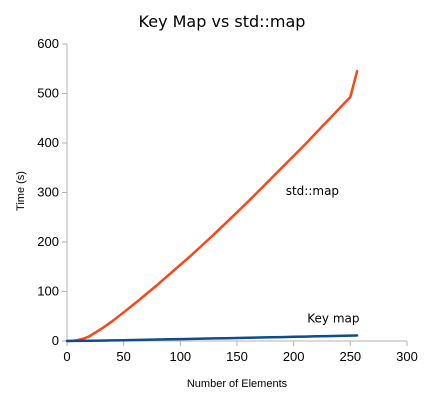 The width and height of the screenshot is (434, 402). Describe the element at coordinates (48, 291) in the screenshot. I see `y-tick-label: 100` at that location.